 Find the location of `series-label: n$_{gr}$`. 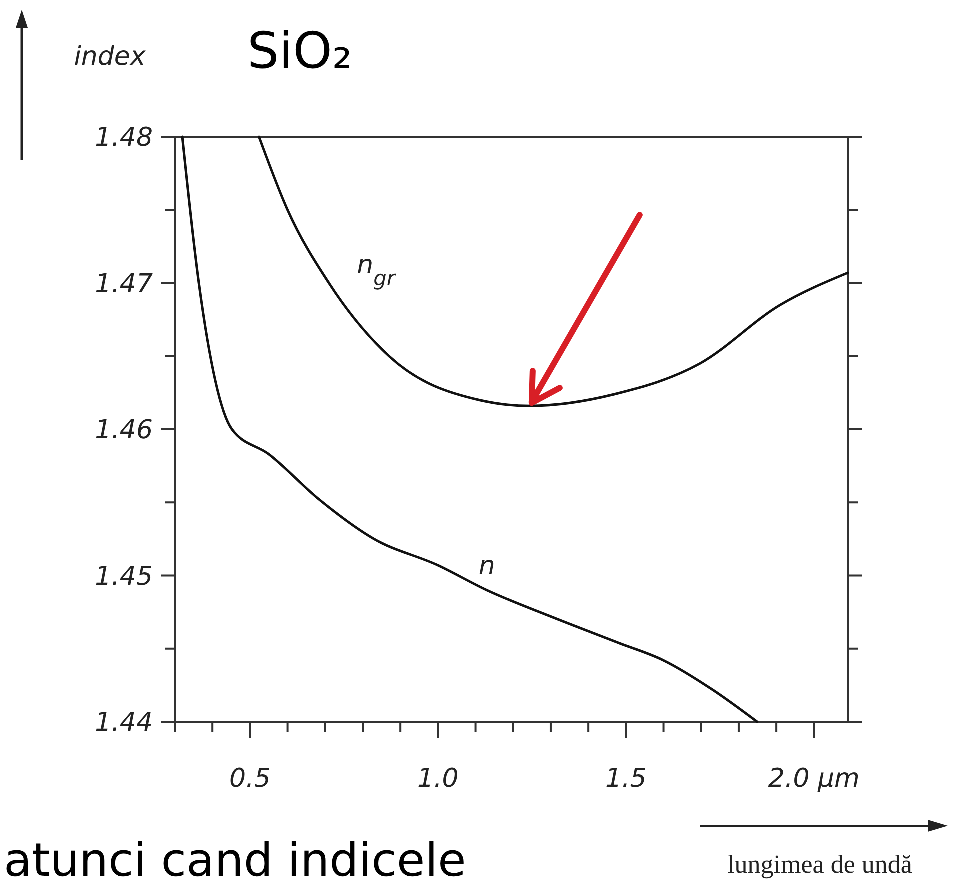

series-label: n$_{gr}$ is located at coordinates (377, 270).